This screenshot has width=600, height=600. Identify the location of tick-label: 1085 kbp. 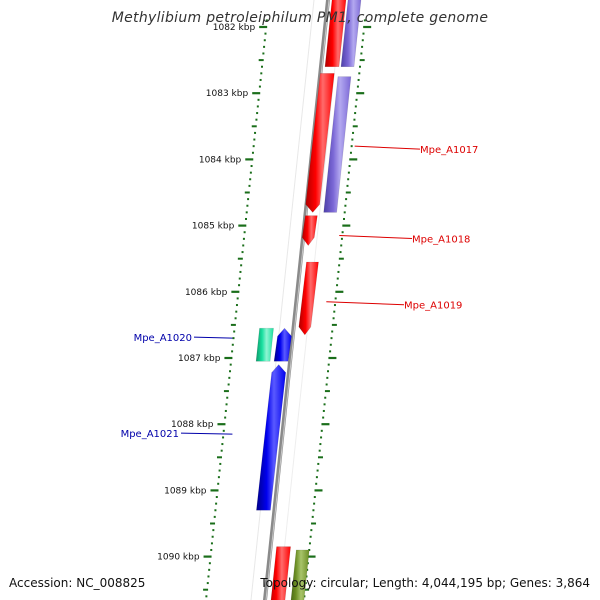
(213, 227).